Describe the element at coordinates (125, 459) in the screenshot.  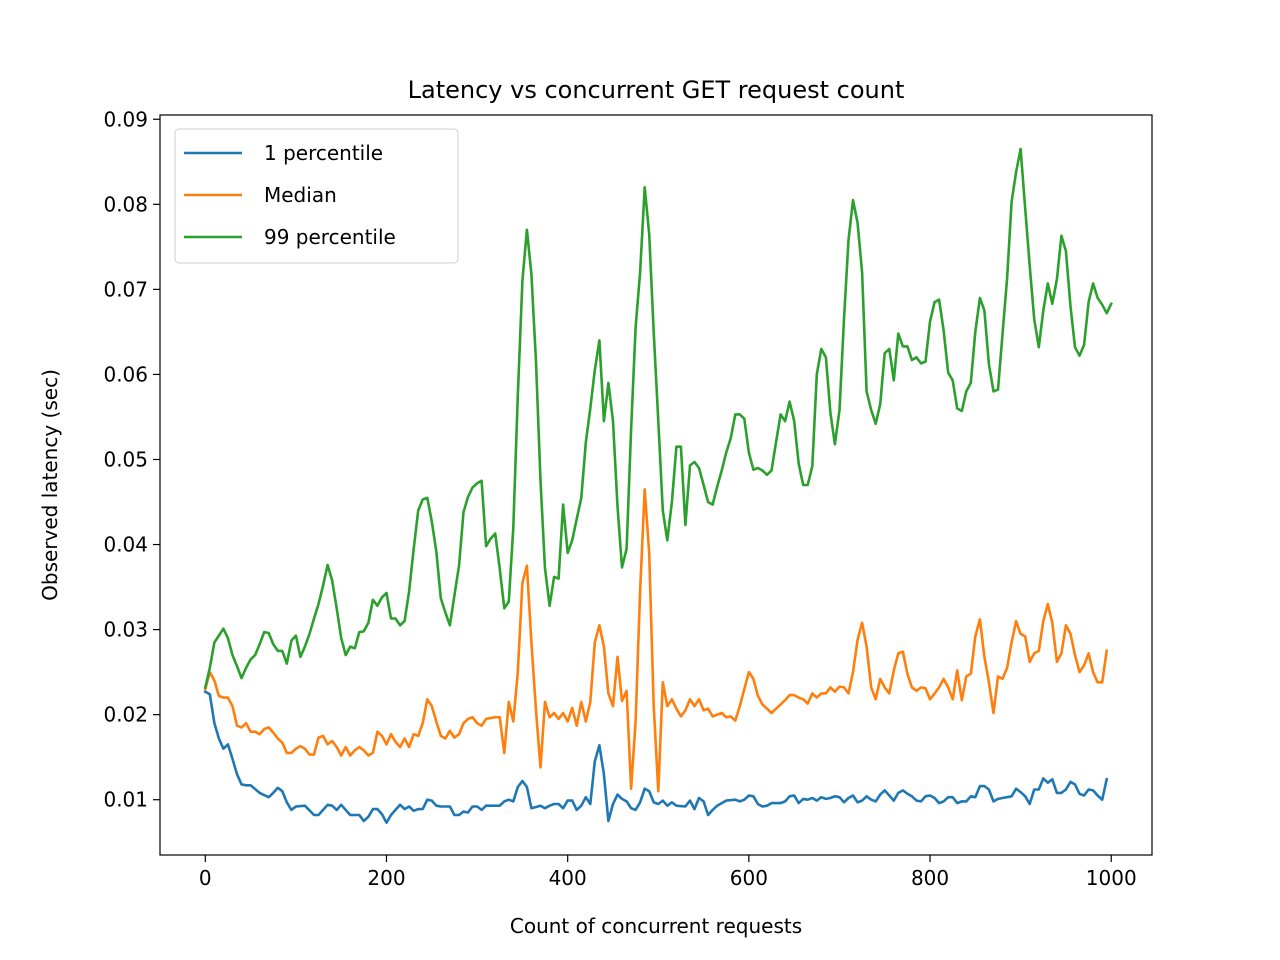
I see `y-tick-label: 0.05` at that location.